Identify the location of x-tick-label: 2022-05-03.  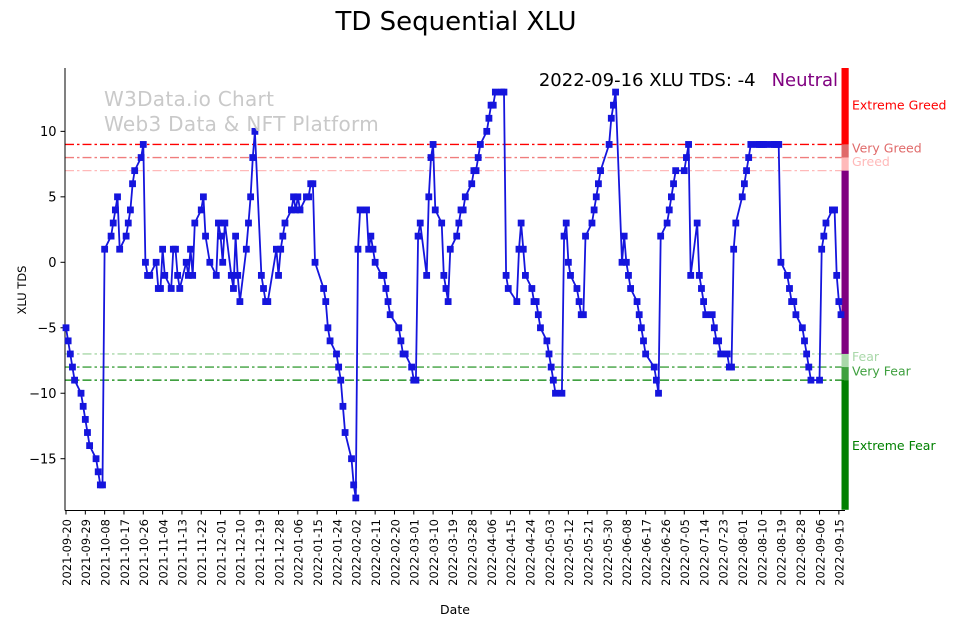
(550, 552).